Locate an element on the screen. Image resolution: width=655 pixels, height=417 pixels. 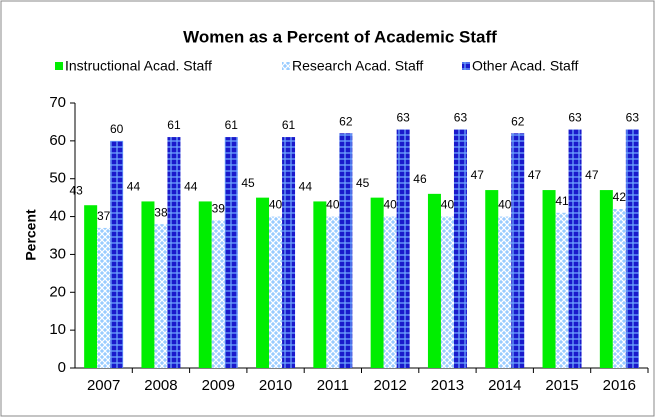
x-tick-label: 2012 is located at coordinates (389, 385).